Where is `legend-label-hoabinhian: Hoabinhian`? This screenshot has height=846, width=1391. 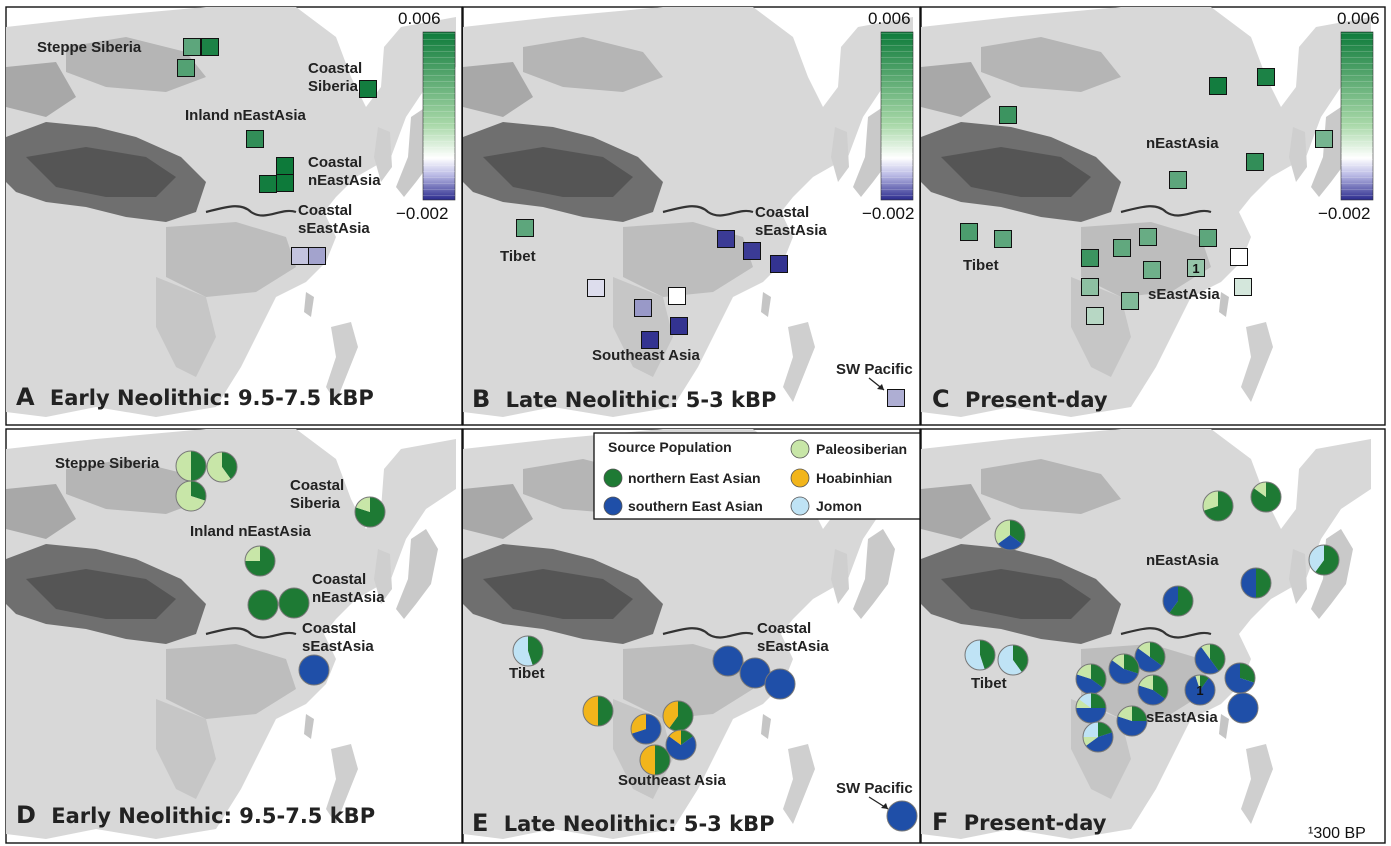 legend-label-hoabinhian: Hoabinhian is located at coordinates (854, 478).